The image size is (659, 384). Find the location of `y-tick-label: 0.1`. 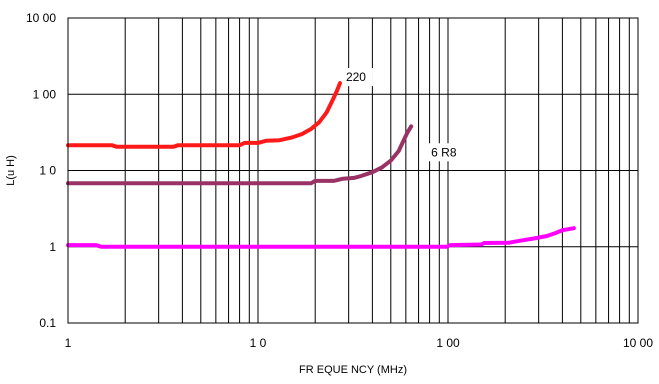

y-tick-label: 0.1 is located at coordinates (47, 323).